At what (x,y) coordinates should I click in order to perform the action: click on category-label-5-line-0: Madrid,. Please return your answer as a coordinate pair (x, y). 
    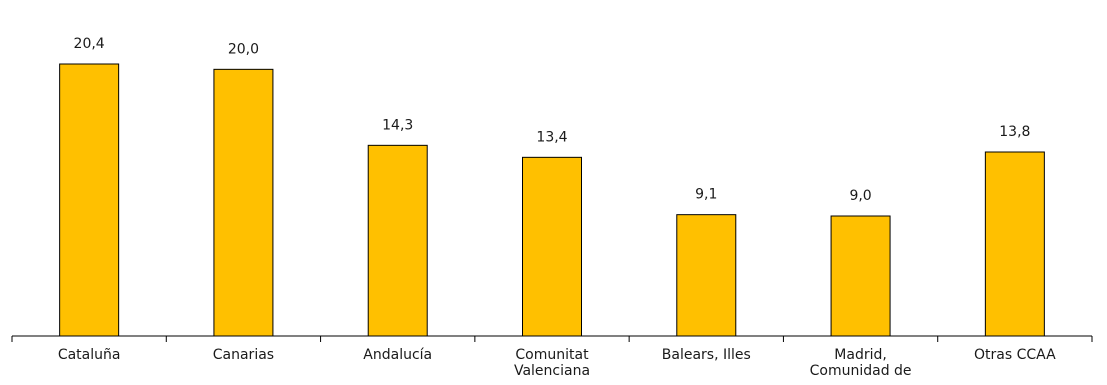
    Looking at the image, I should click on (860, 355).